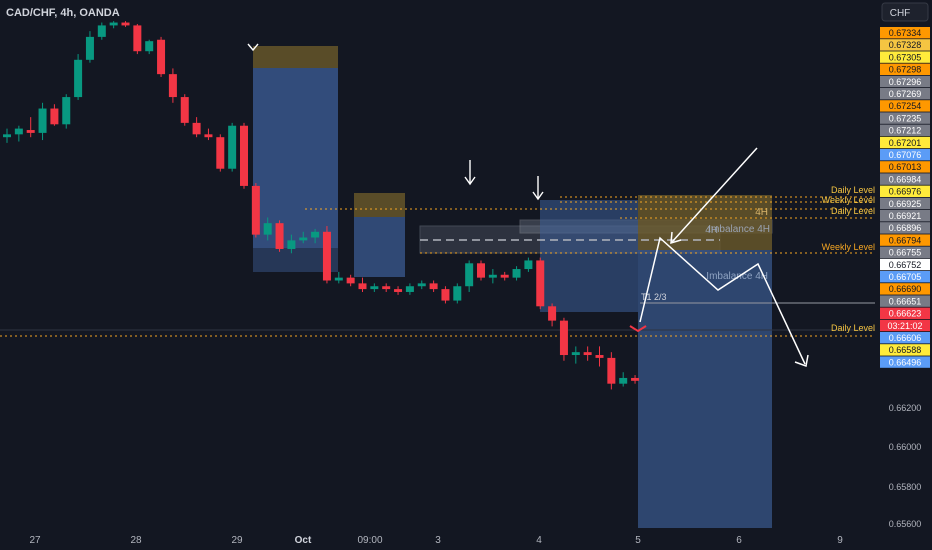 The height and width of the screenshot is (550, 932). Describe the element at coordinates (436, 540) in the screenshot. I see `time-axis: 27 28 29 Oct 09:00 3 4 5 6 9` at that location.